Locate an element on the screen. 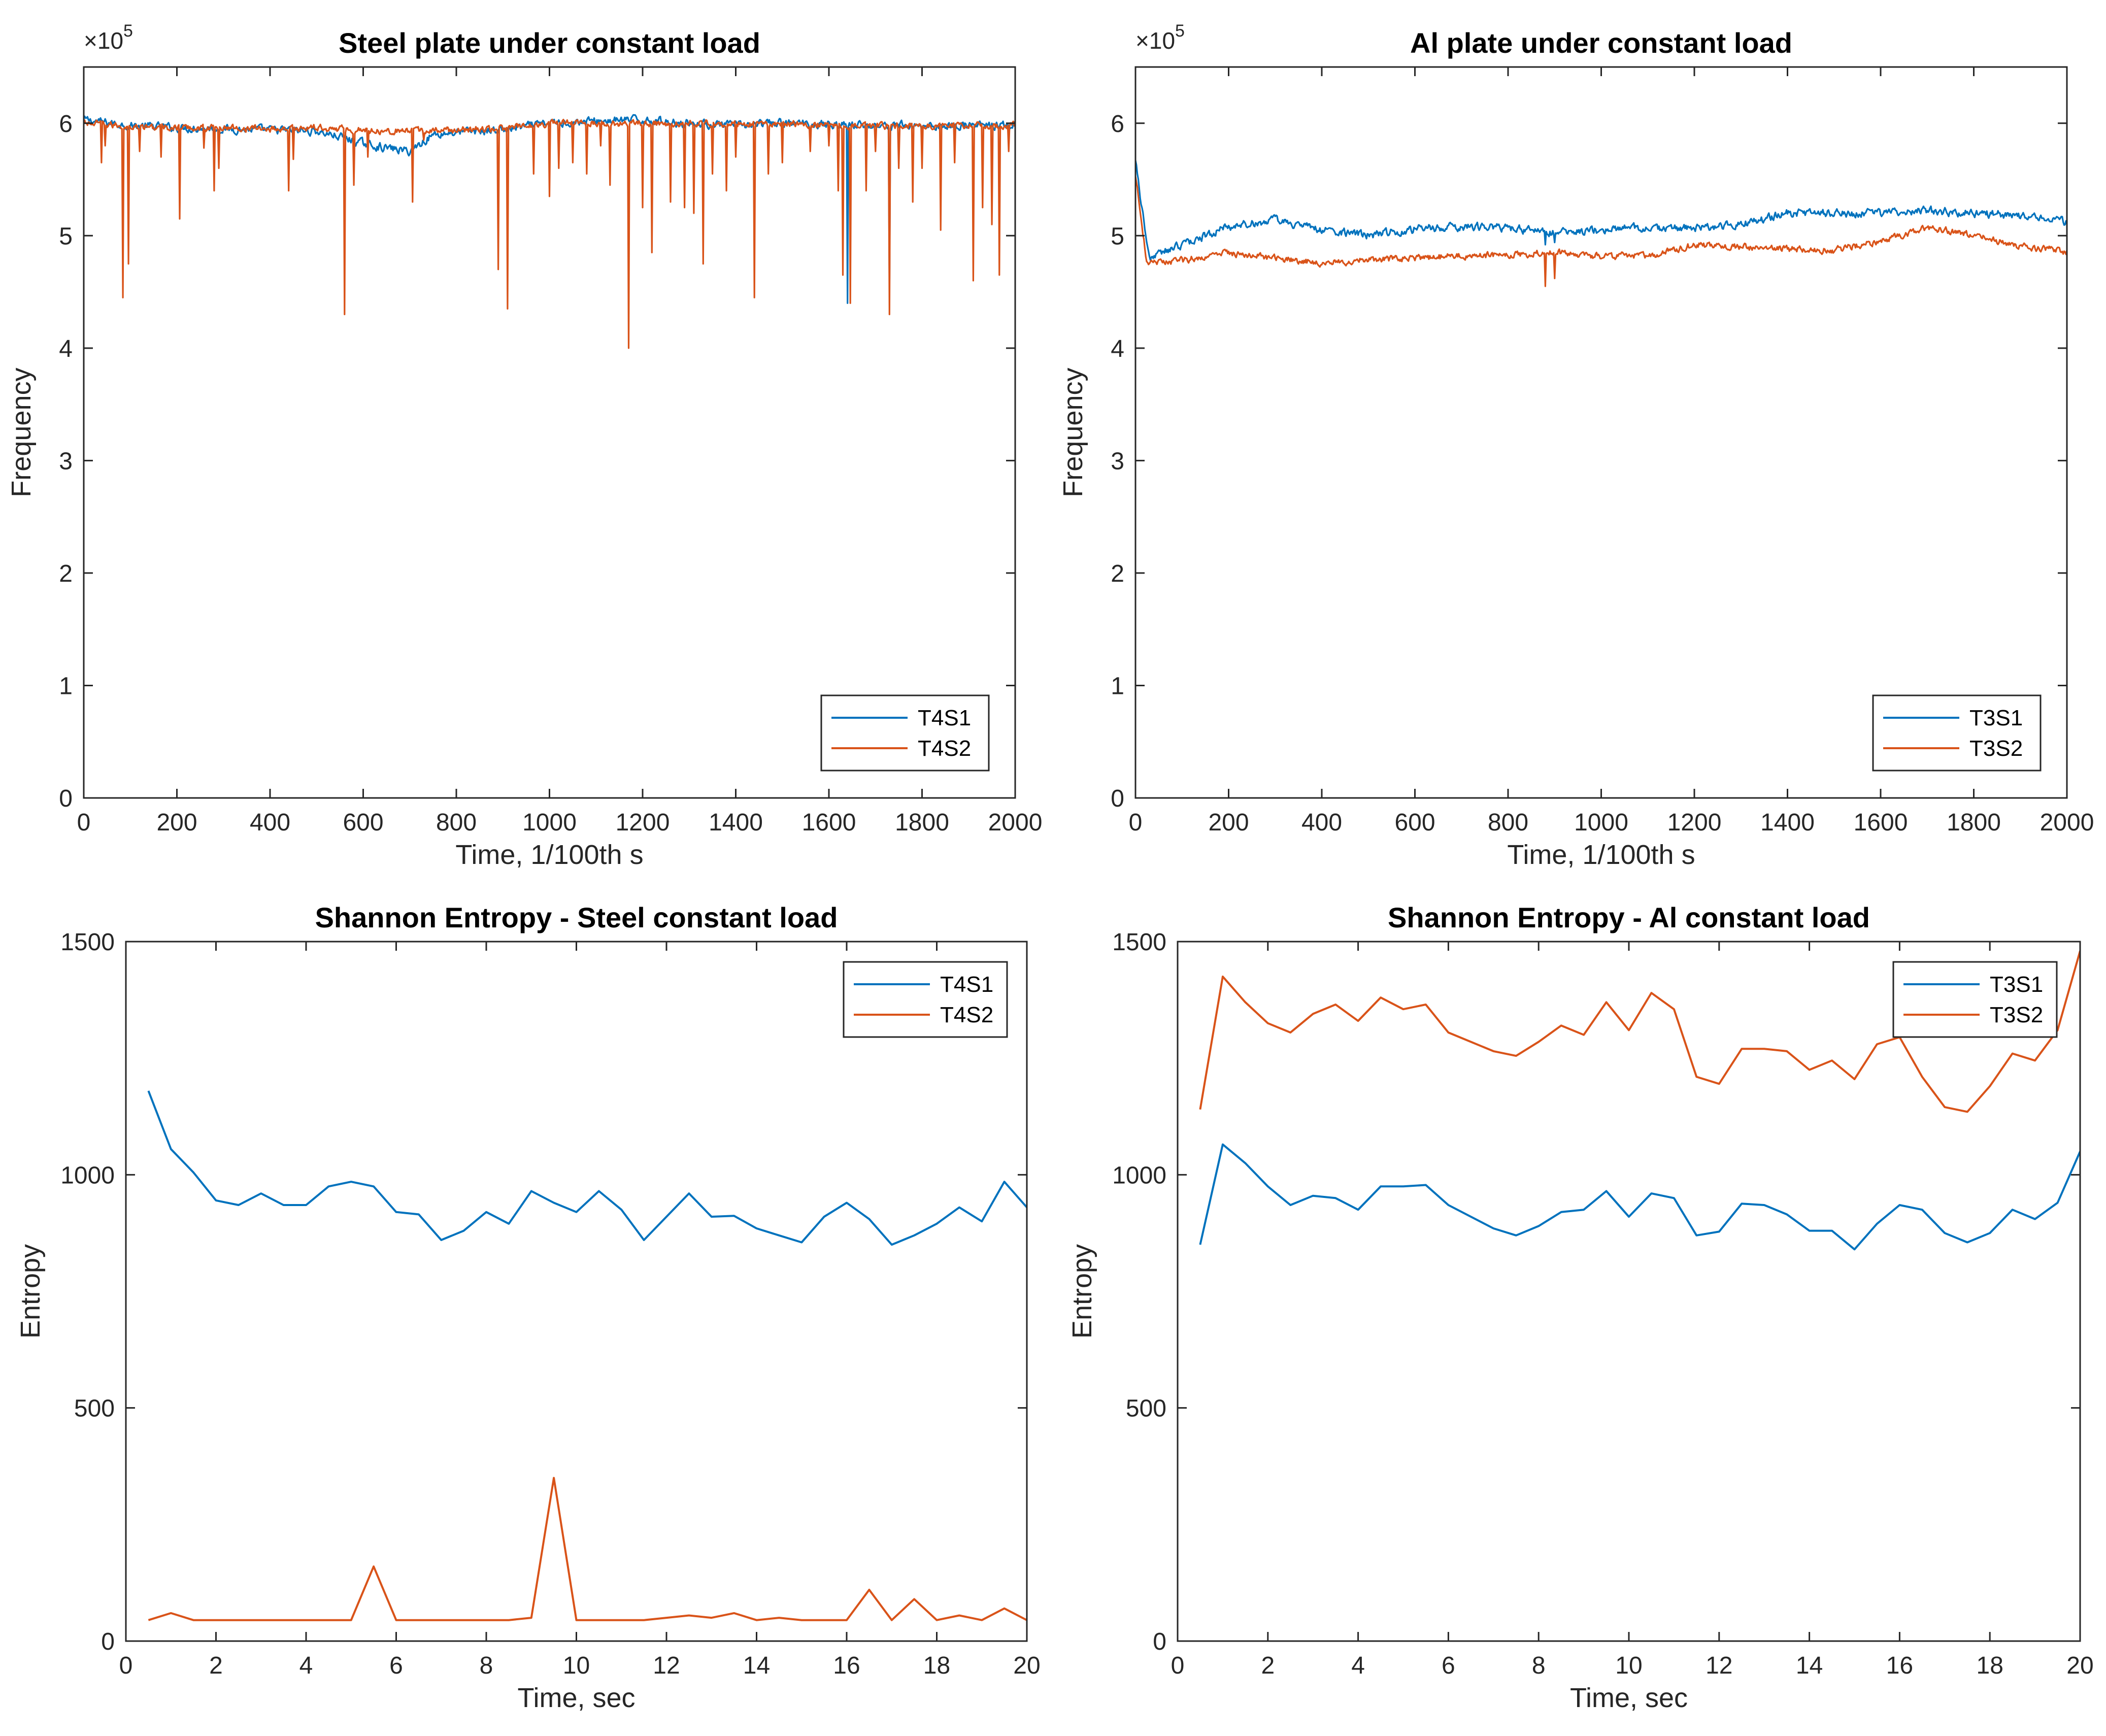 The image size is (2106, 1736). x-tick-label: 1800 is located at coordinates (1974, 822).